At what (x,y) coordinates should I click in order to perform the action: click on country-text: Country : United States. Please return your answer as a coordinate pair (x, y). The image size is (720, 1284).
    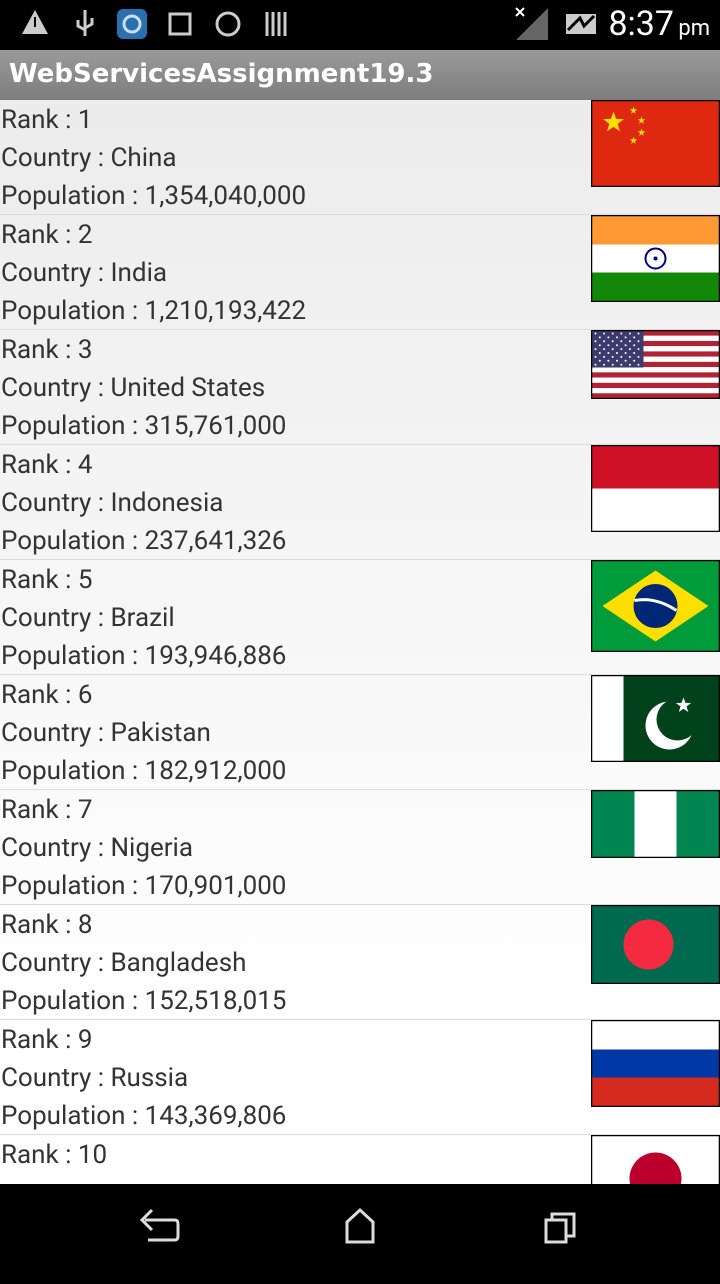
    Looking at the image, I should click on (133, 388).